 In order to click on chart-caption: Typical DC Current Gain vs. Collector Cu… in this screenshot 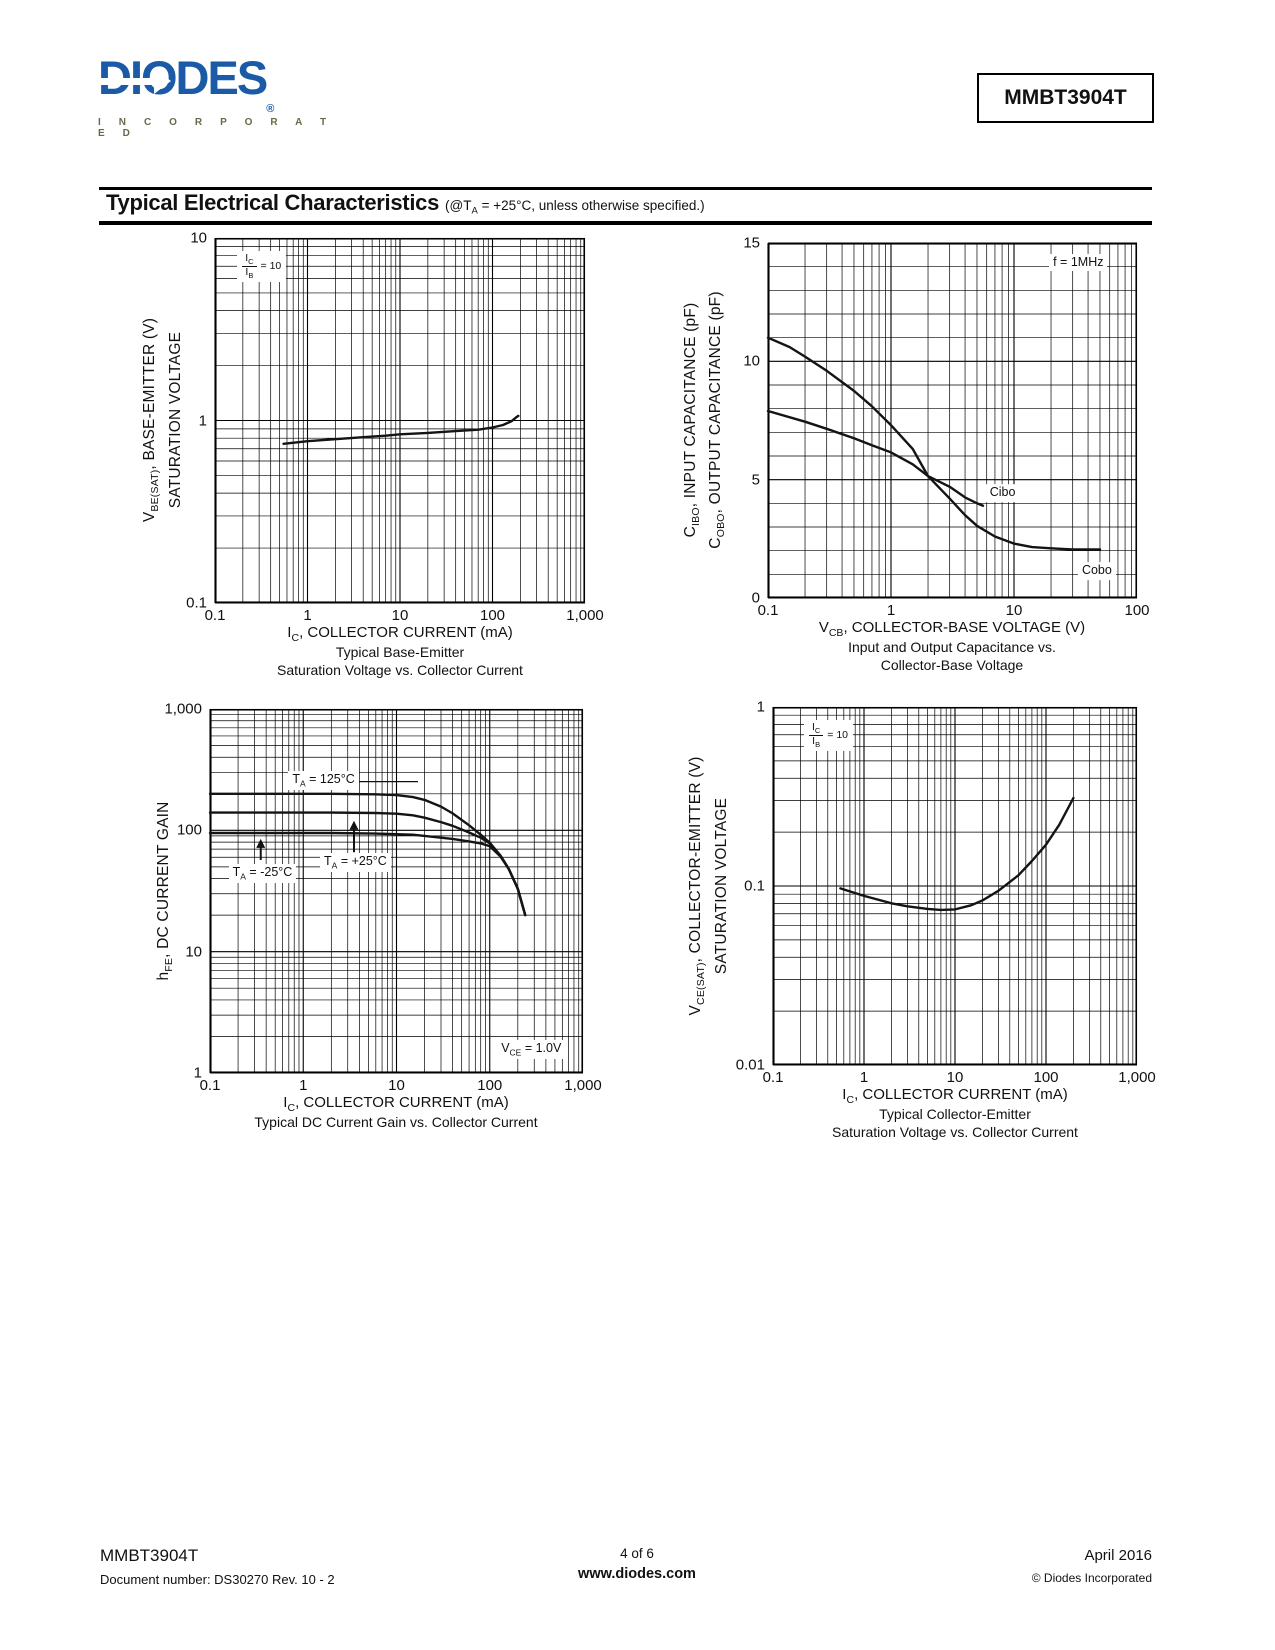, I will do `click(396, 1122)`.